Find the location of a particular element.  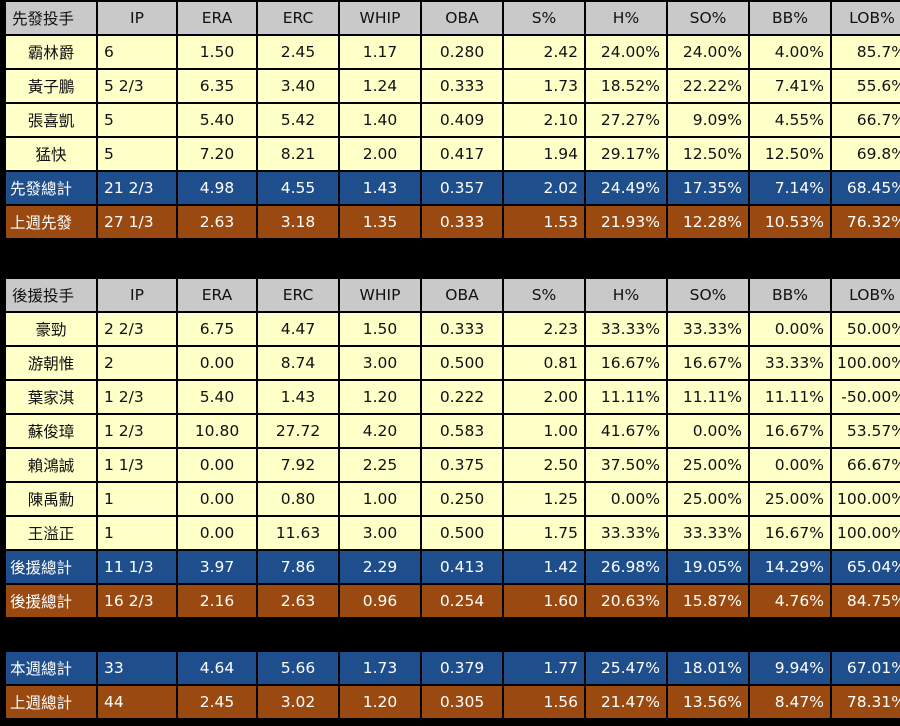

reliever-row-oba: 0.222 is located at coordinates (462, 397).